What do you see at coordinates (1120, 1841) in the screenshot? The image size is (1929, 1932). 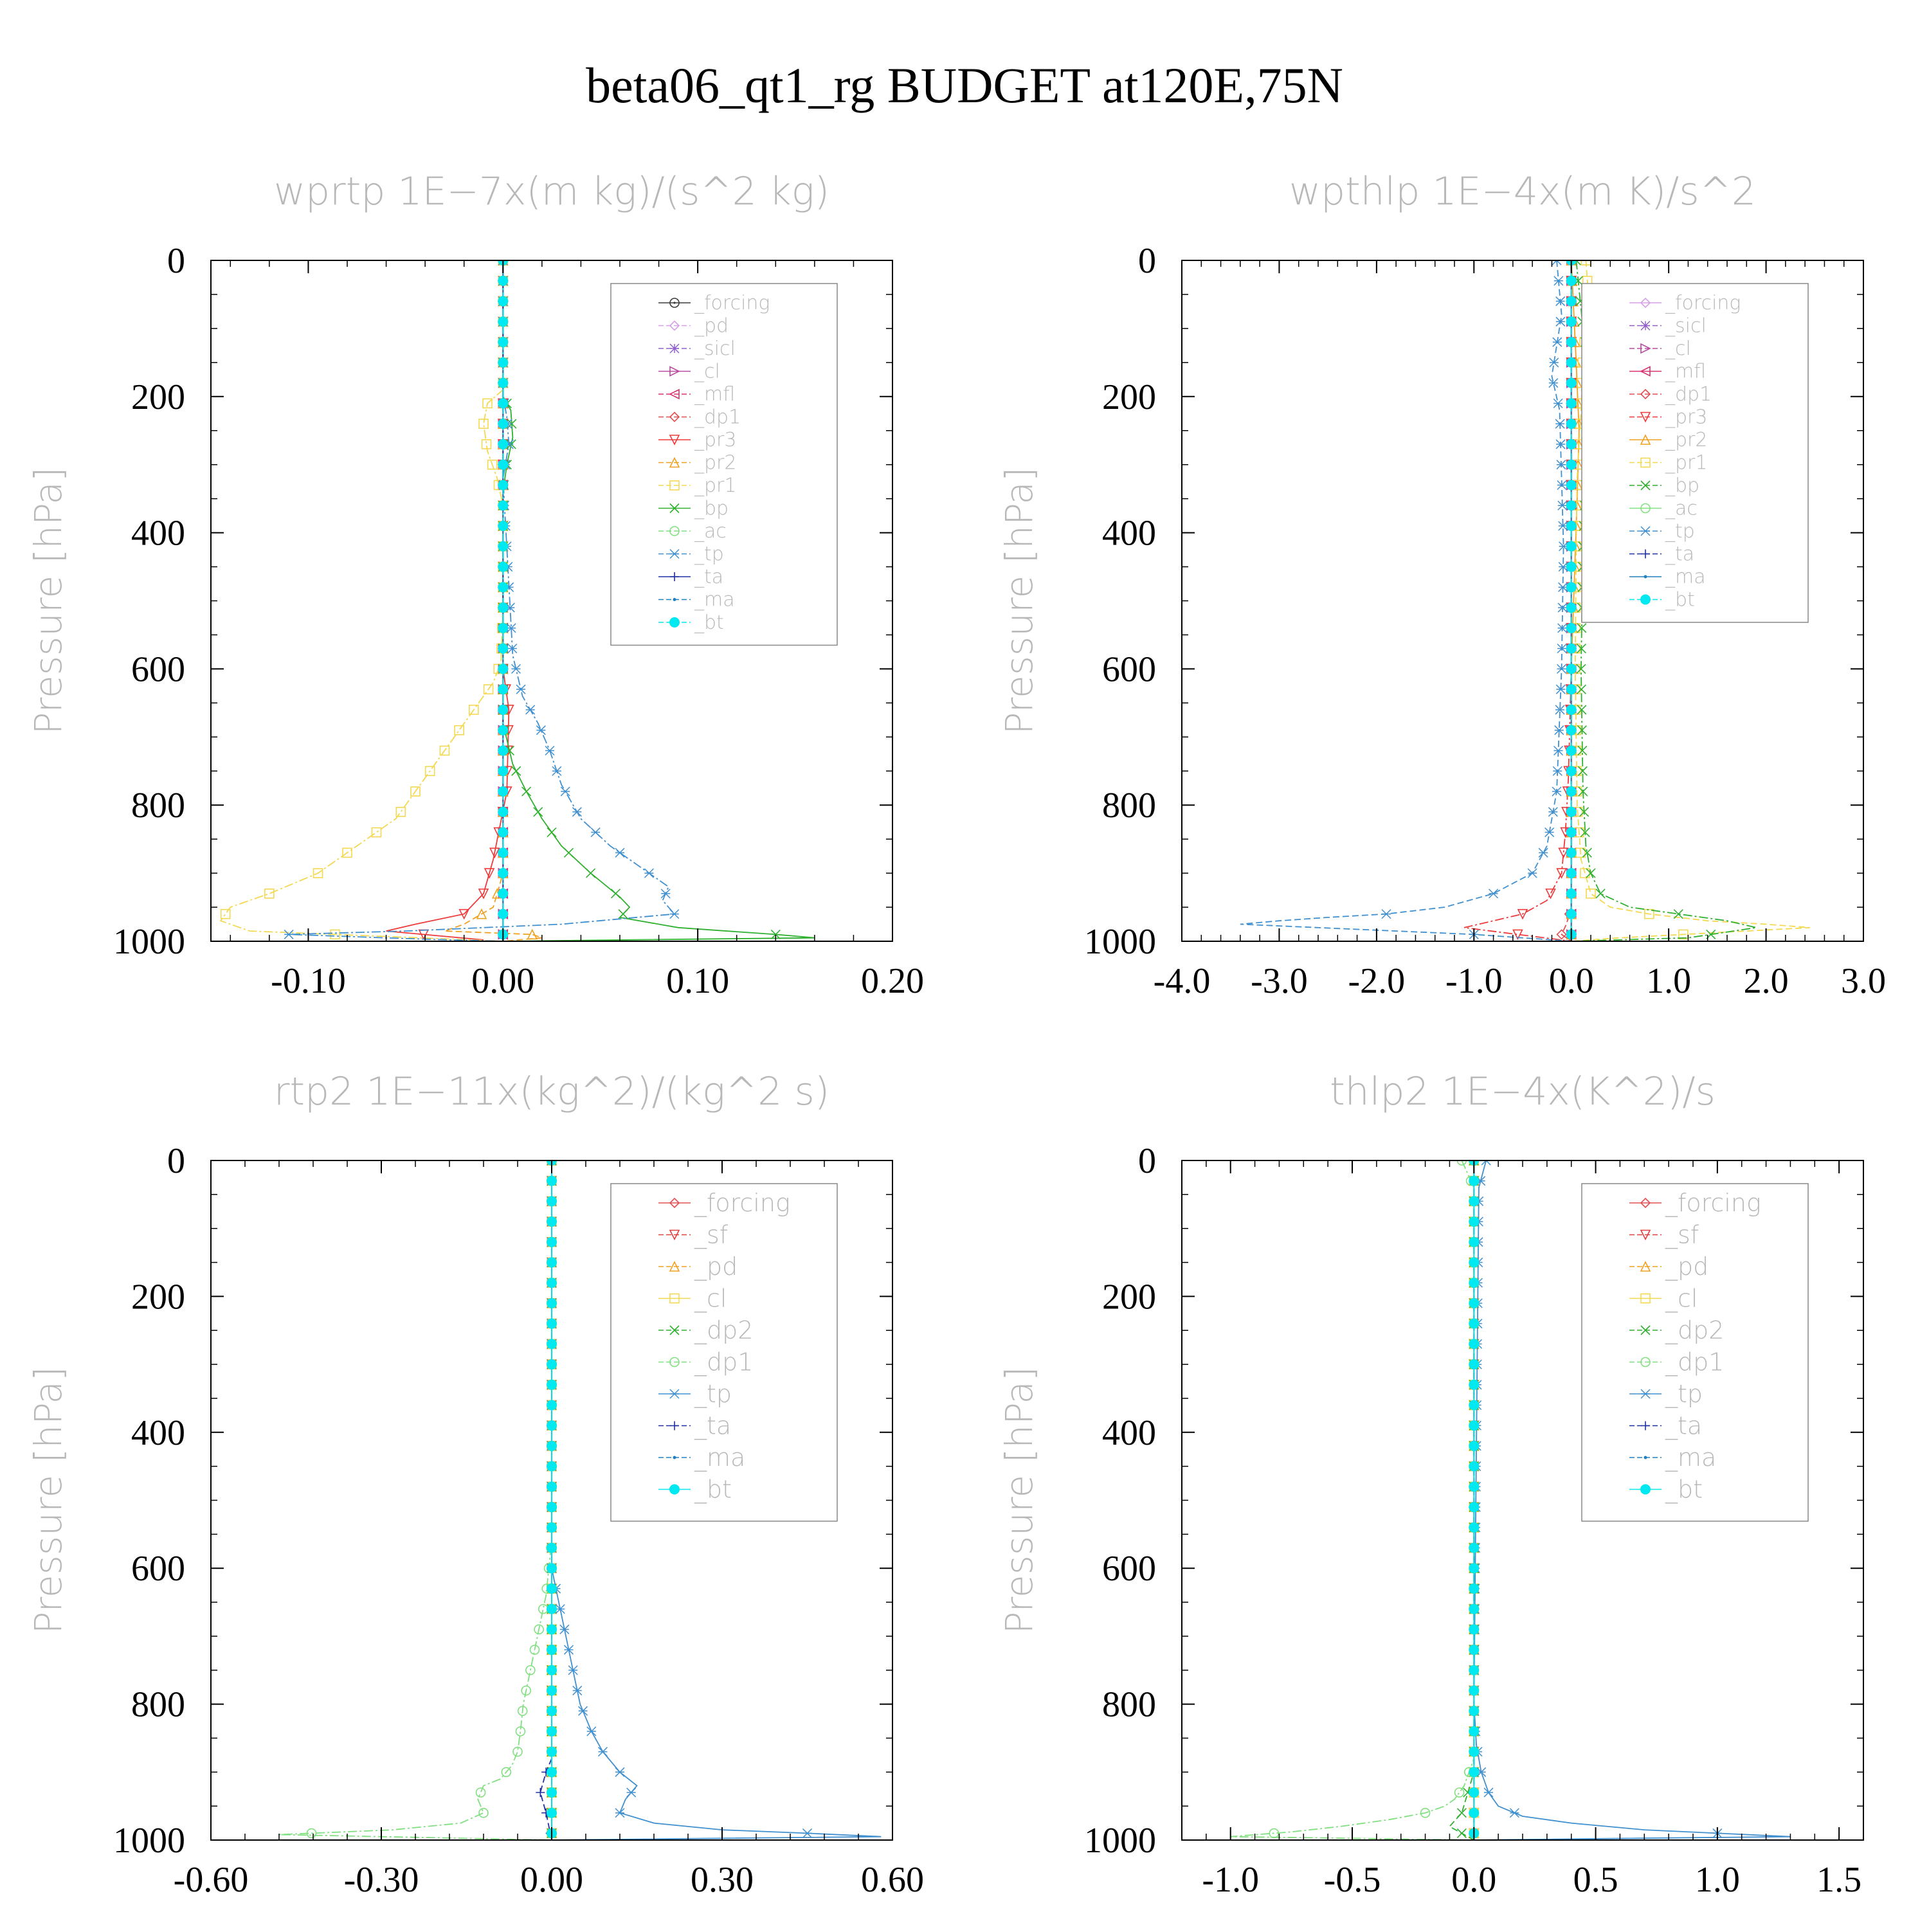 I see `y-tick-label: 1000` at bounding box center [1120, 1841].